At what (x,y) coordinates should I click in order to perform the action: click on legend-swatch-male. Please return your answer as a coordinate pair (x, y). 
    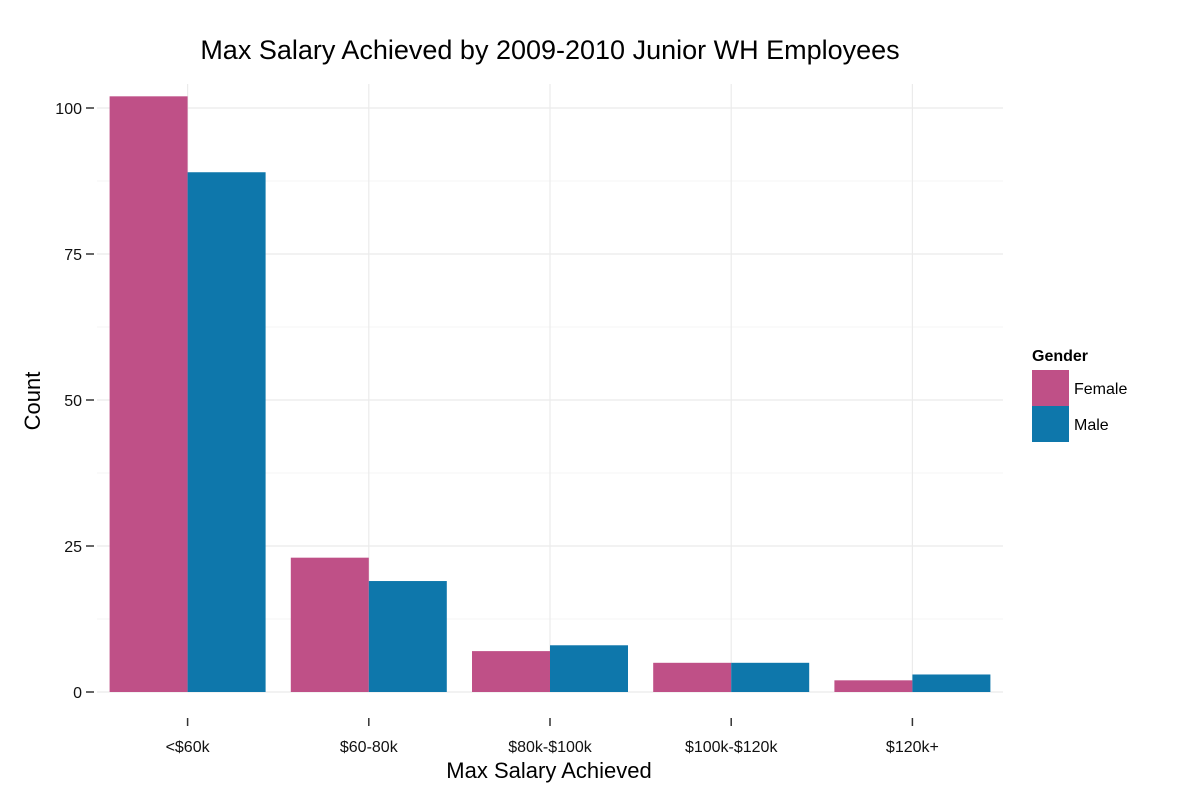
    Looking at the image, I should click on (1050, 424).